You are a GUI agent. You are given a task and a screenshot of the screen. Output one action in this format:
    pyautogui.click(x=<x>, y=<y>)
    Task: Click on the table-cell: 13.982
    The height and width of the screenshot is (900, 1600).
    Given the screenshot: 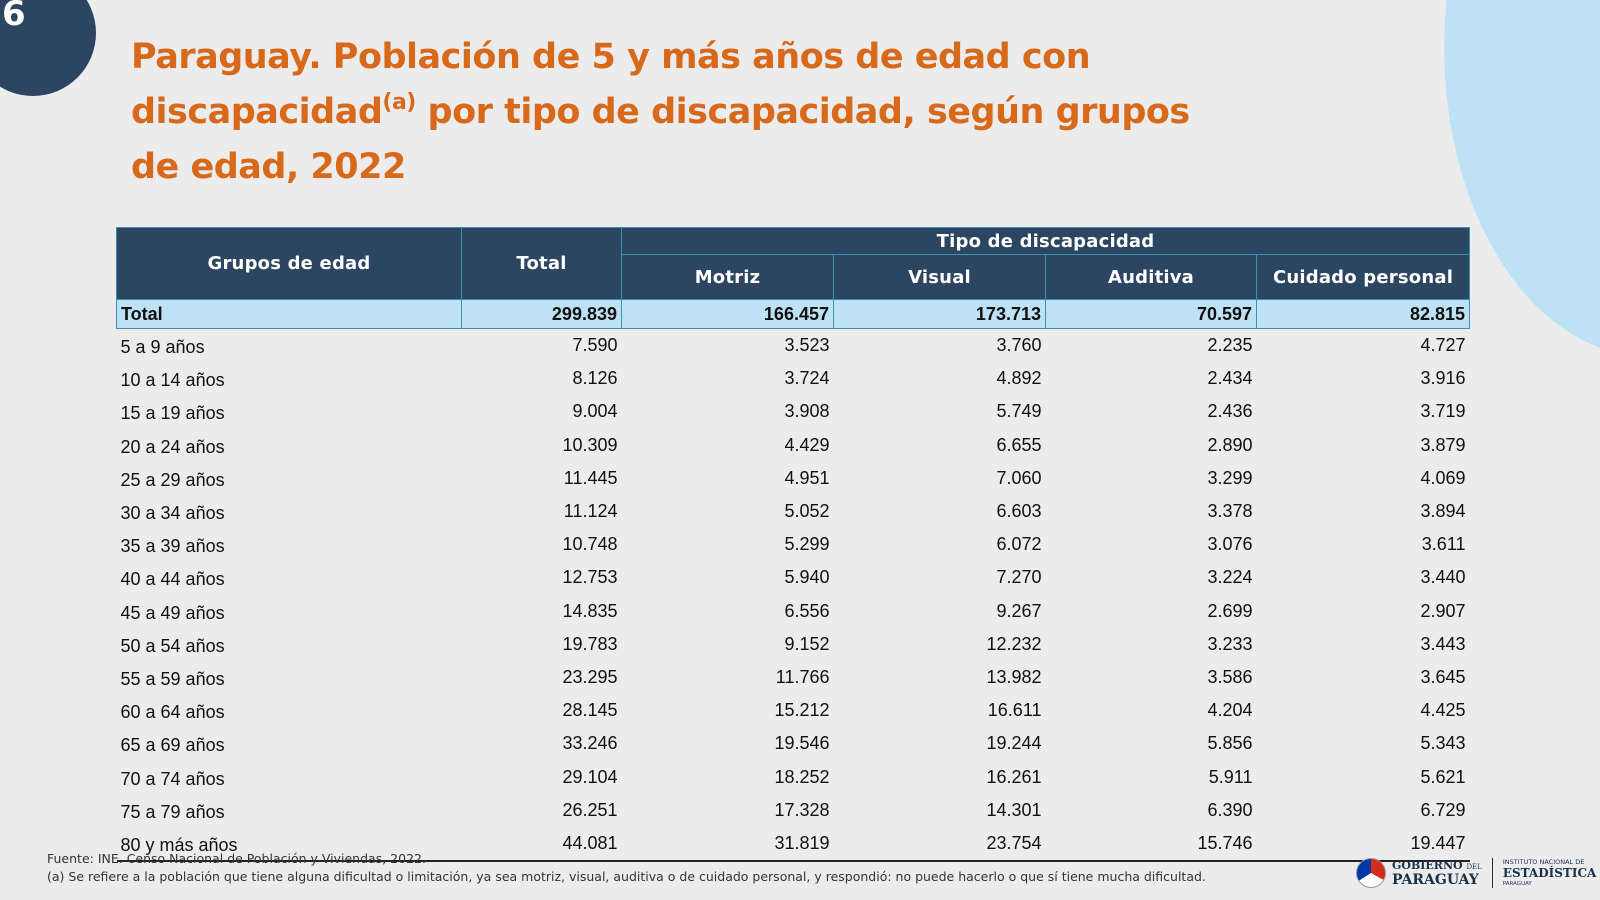 What is the action you would take?
    pyautogui.click(x=1014, y=676)
    